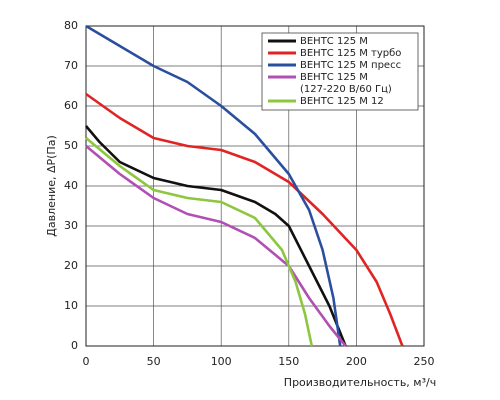 The width and height of the screenshot is (500, 400). What do you see at coordinates (221, 361) in the screenshot?
I see `x-tick-label: 100` at bounding box center [221, 361].